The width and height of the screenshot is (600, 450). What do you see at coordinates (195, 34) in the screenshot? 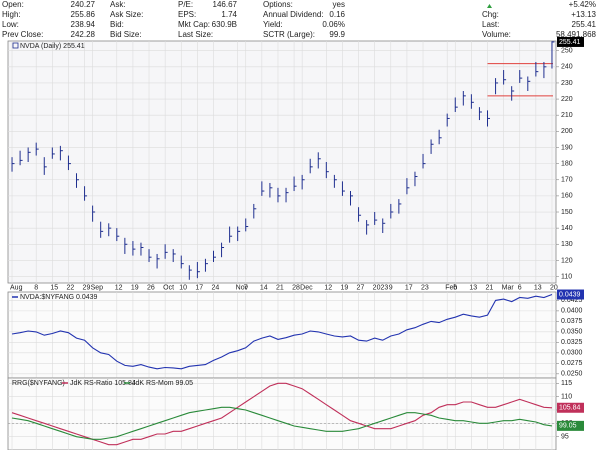
I see `field-label: Last Size:` at bounding box center [195, 34].